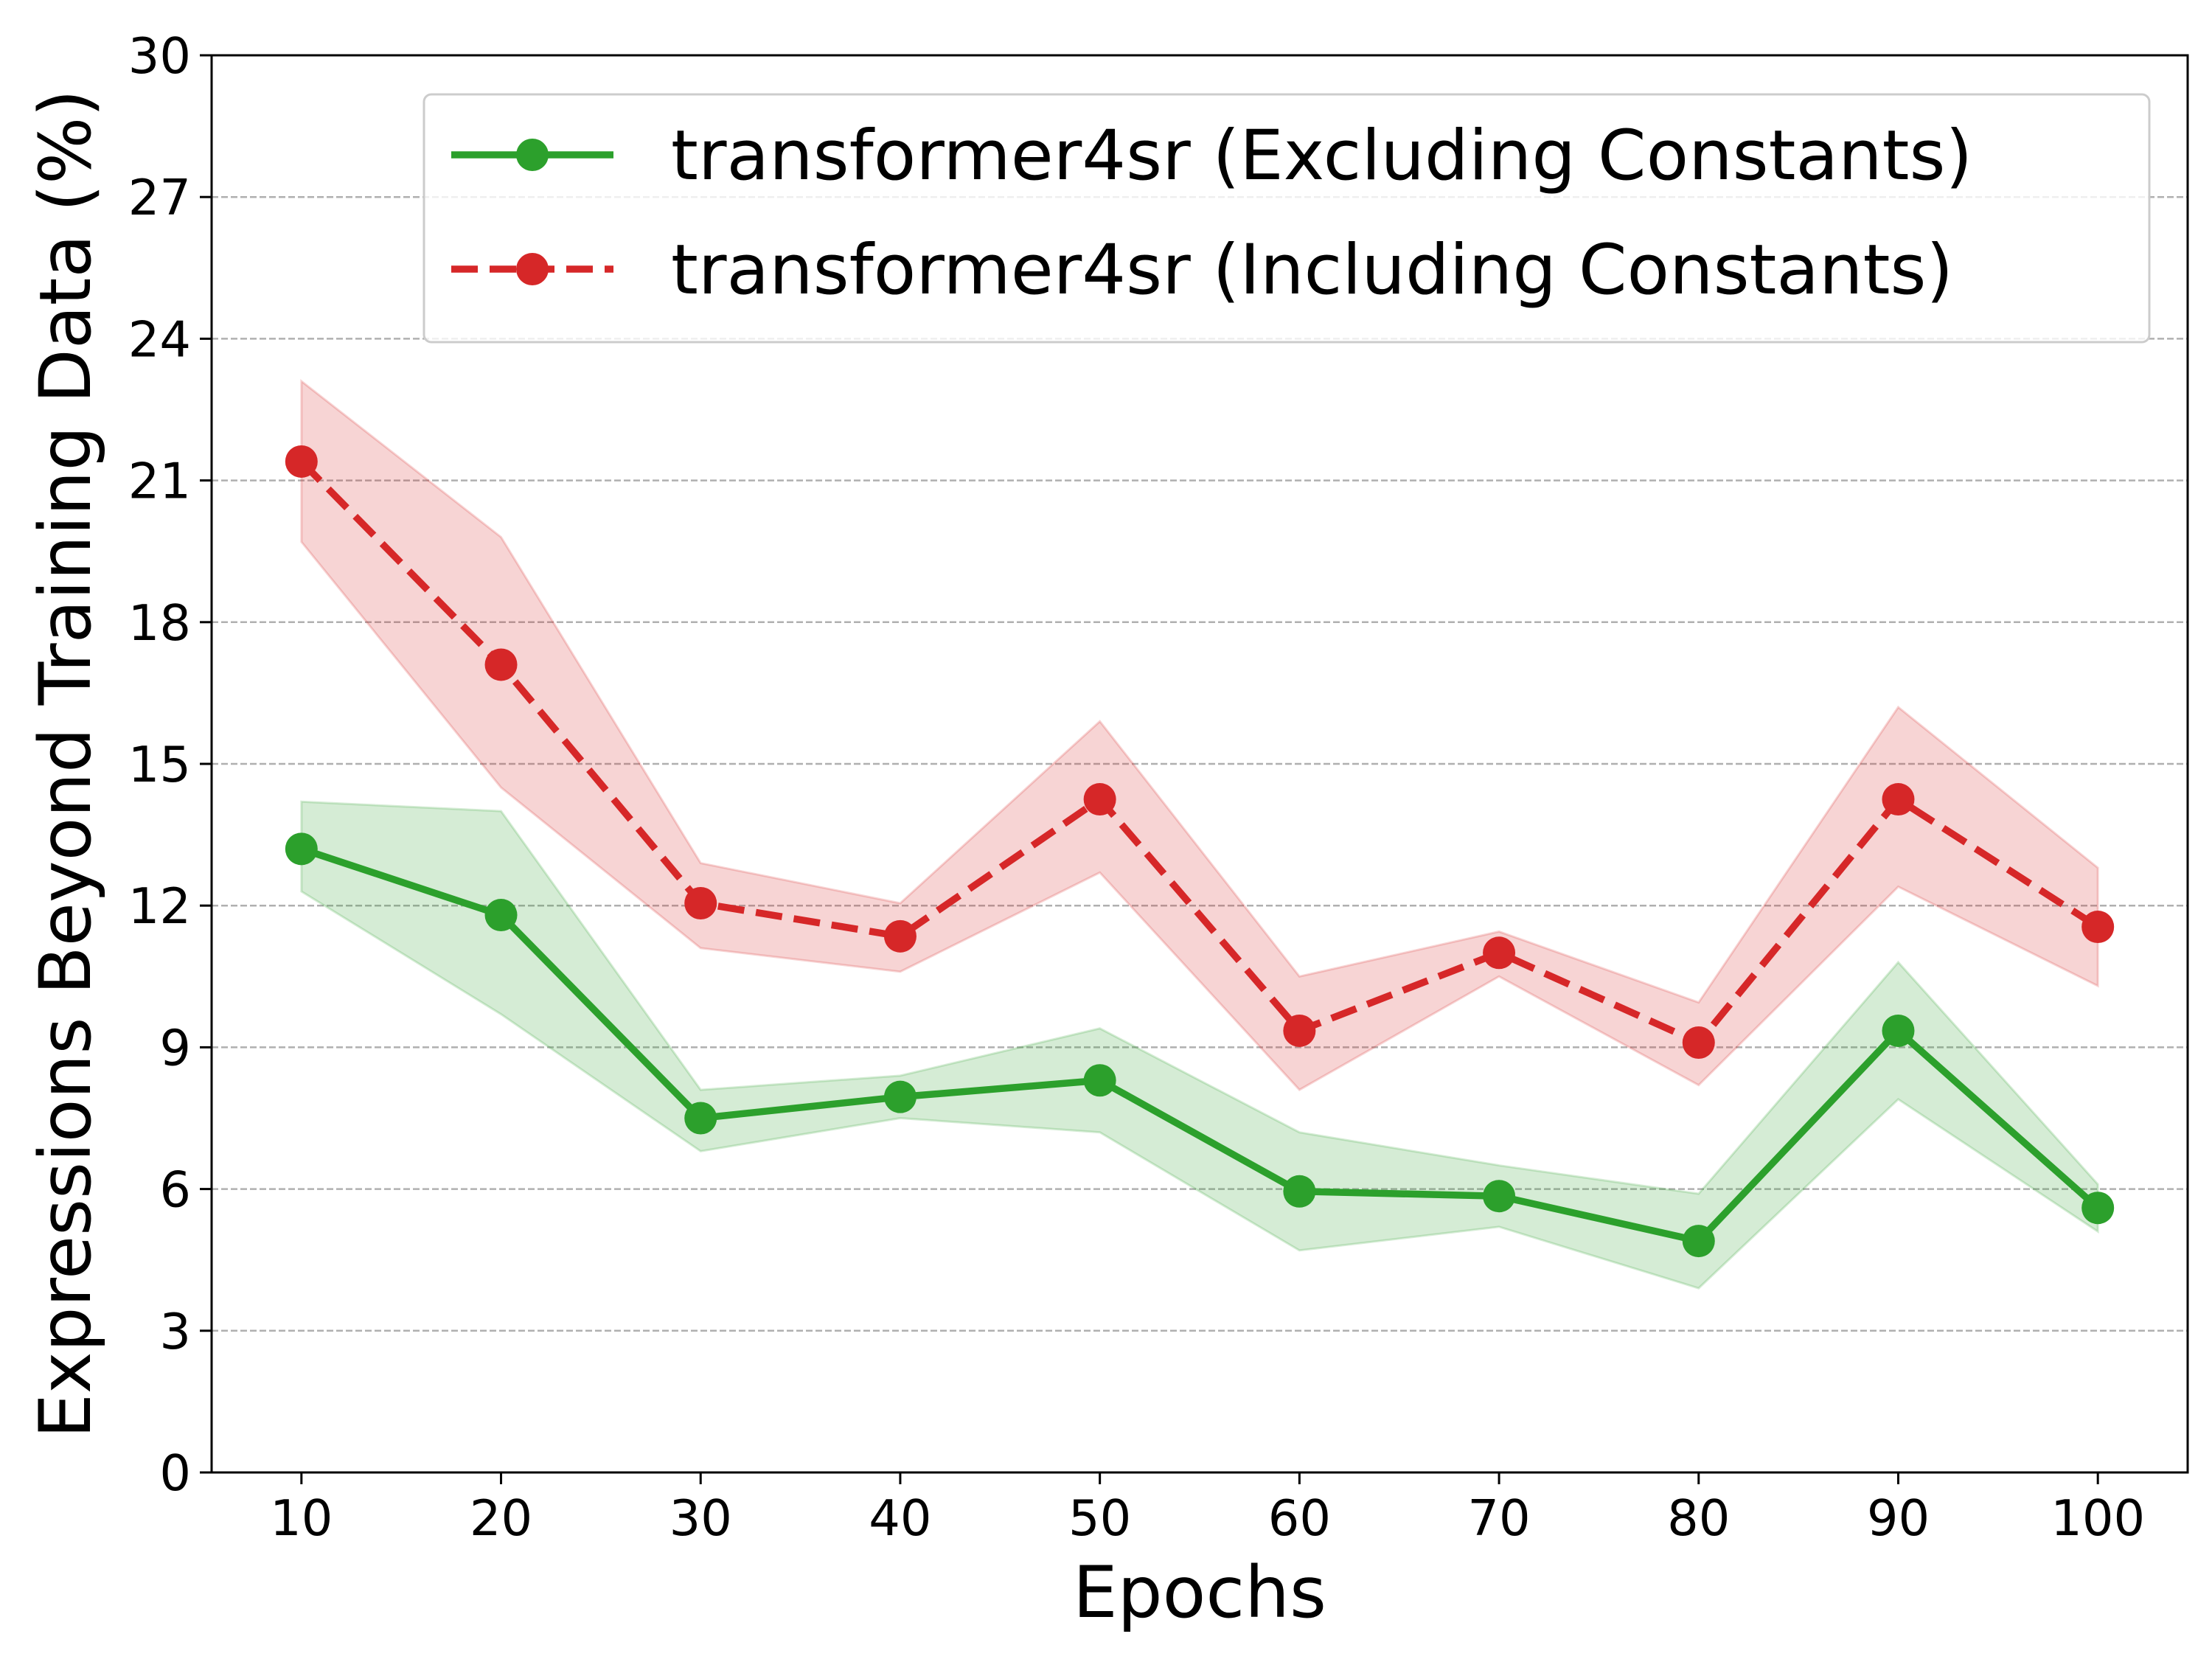 The image size is (2212, 1659). I want to click on y-tick-label: 18, so click(159, 623).